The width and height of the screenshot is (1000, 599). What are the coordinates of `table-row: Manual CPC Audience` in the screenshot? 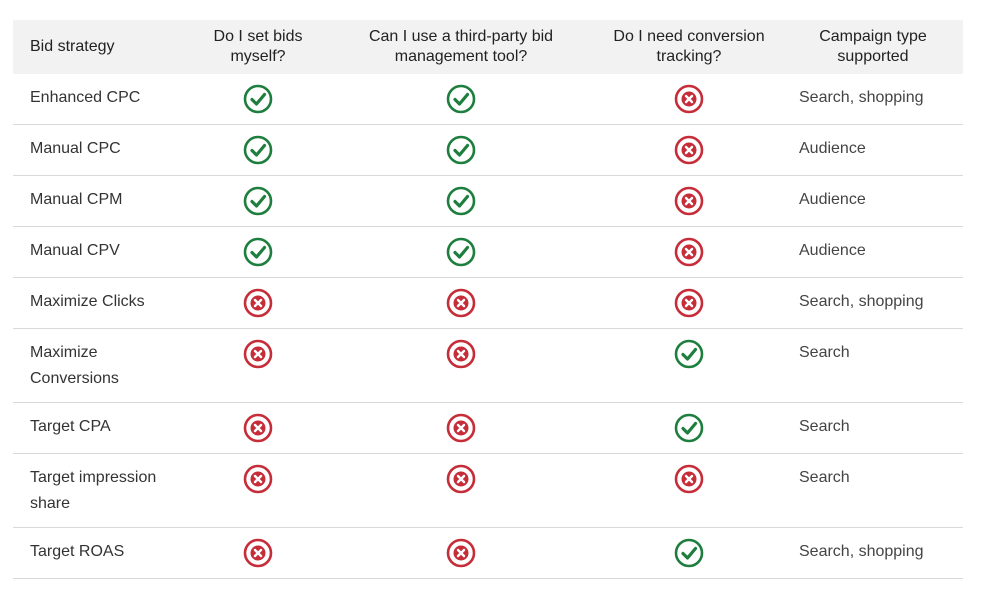 It's located at (488, 150).